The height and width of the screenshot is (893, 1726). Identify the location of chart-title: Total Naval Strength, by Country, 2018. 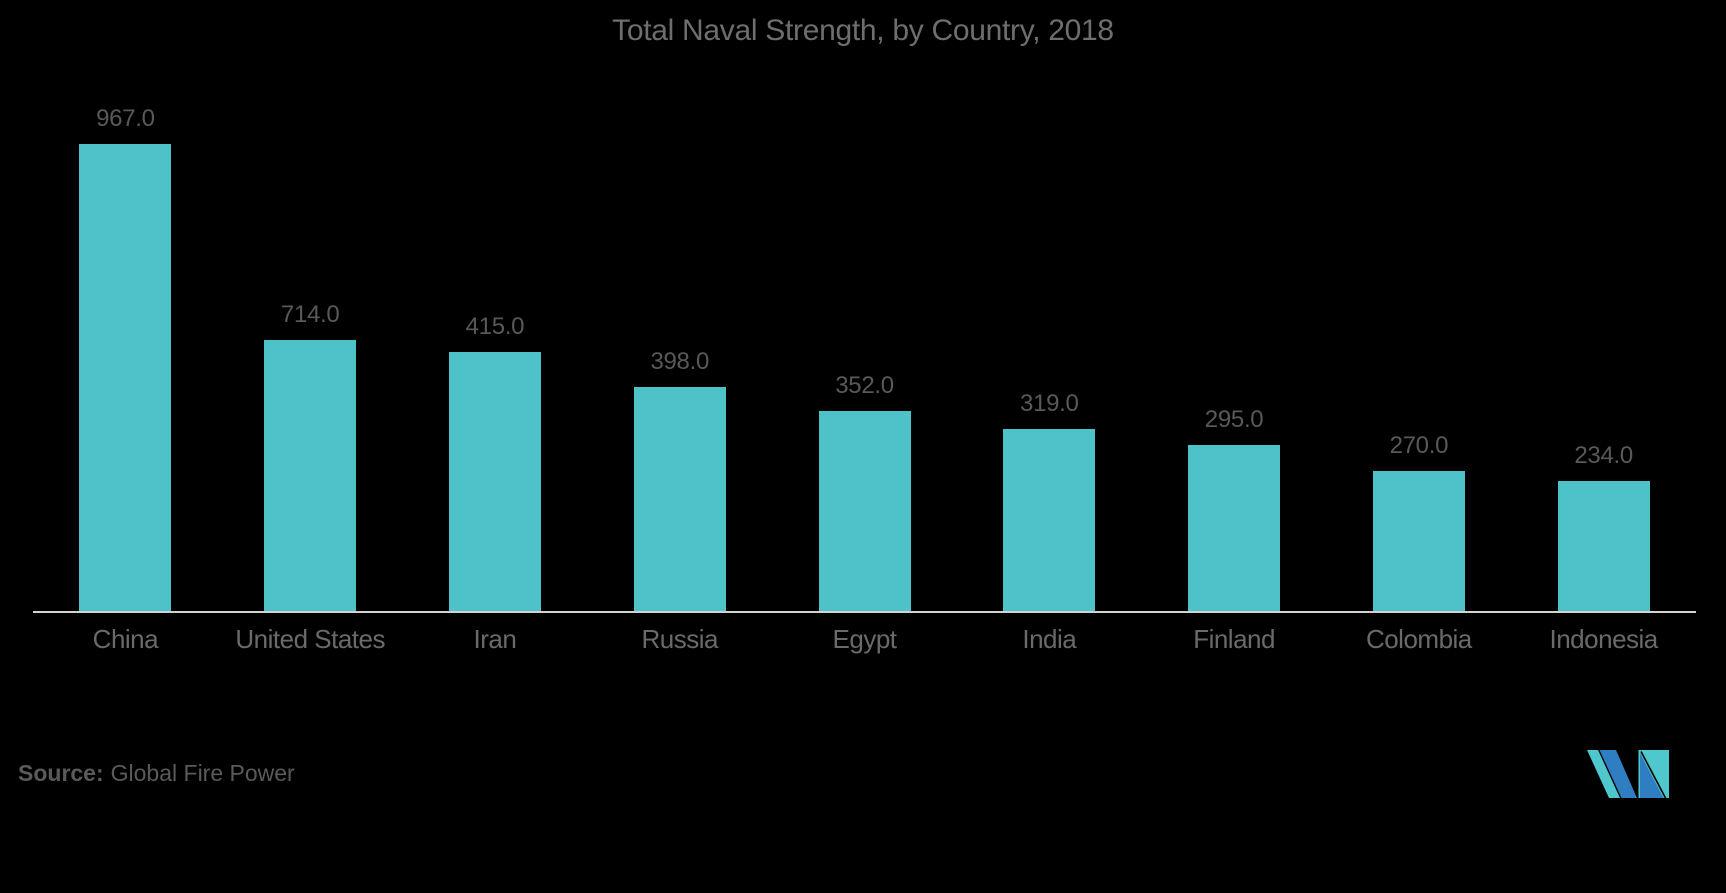
(863, 30).